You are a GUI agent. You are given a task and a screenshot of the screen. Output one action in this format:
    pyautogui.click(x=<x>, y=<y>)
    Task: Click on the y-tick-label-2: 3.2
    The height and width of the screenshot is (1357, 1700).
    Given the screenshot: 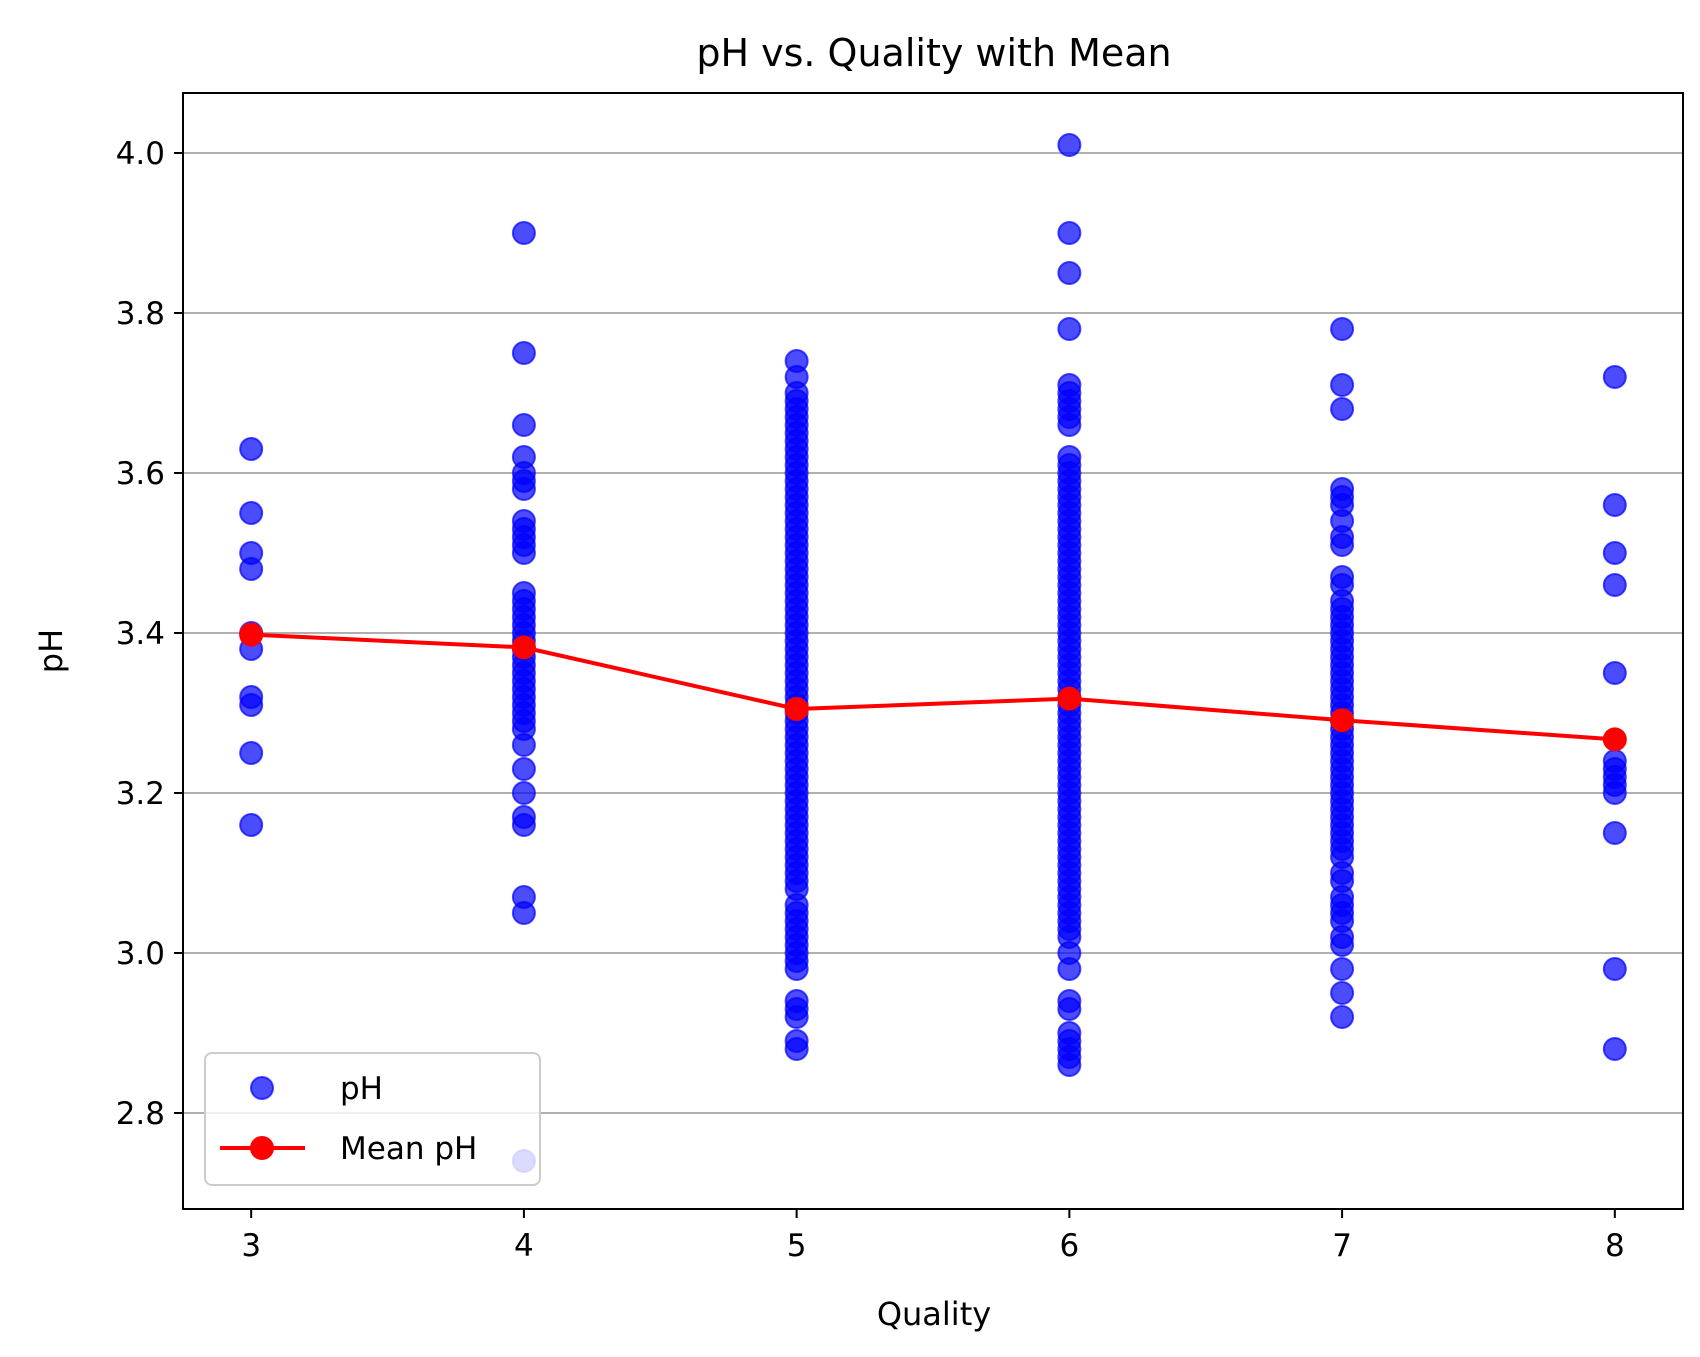 What is the action you would take?
    pyautogui.click(x=140, y=794)
    